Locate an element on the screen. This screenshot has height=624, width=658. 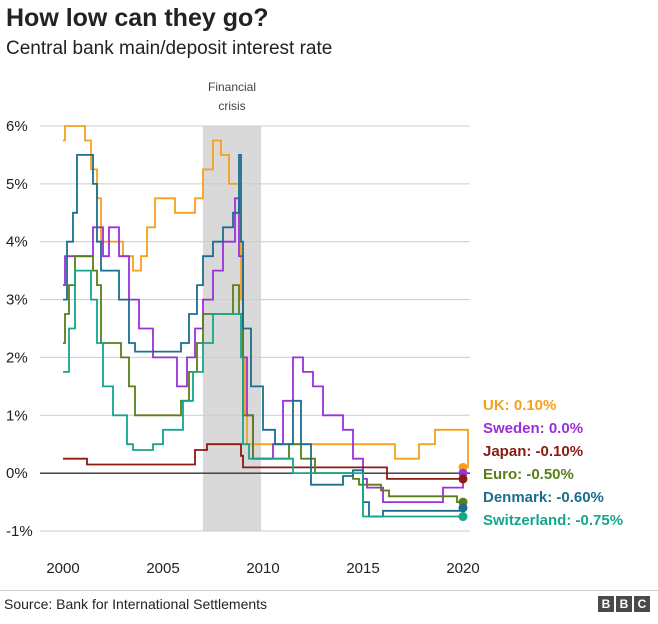
chart-title: How low can they go? is located at coordinates (137, 18).